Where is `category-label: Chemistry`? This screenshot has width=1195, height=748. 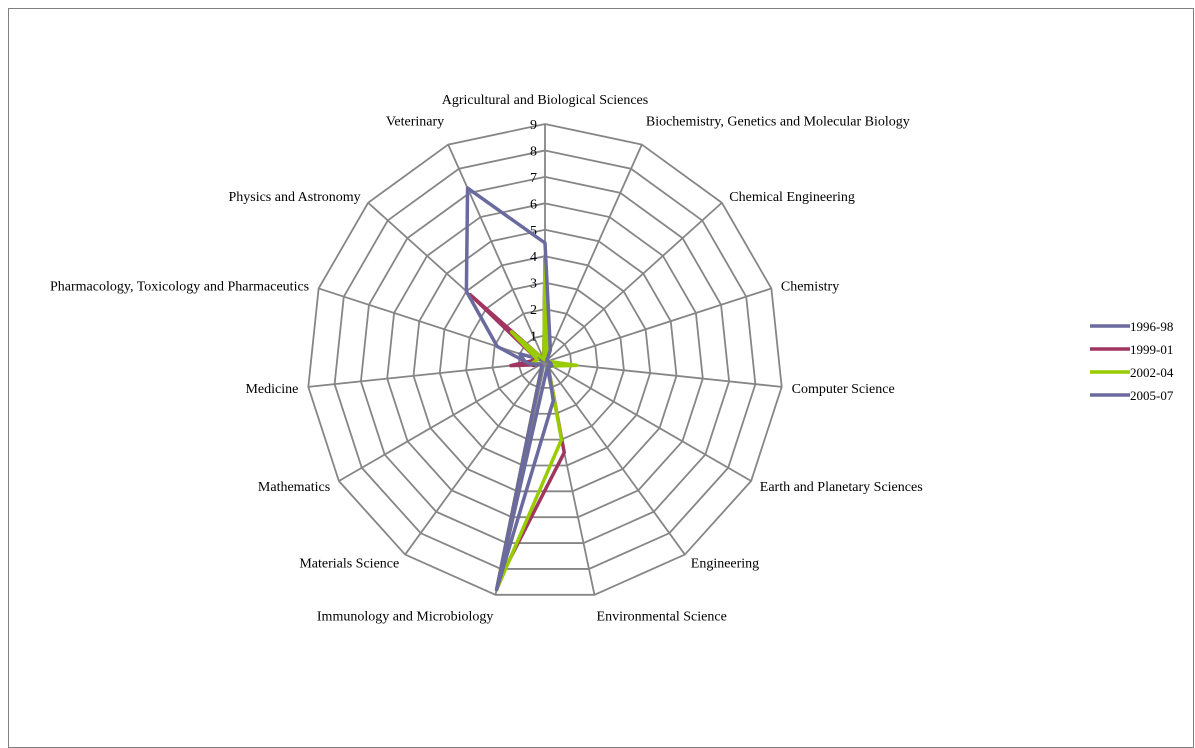
category-label: Chemistry is located at coordinates (810, 286).